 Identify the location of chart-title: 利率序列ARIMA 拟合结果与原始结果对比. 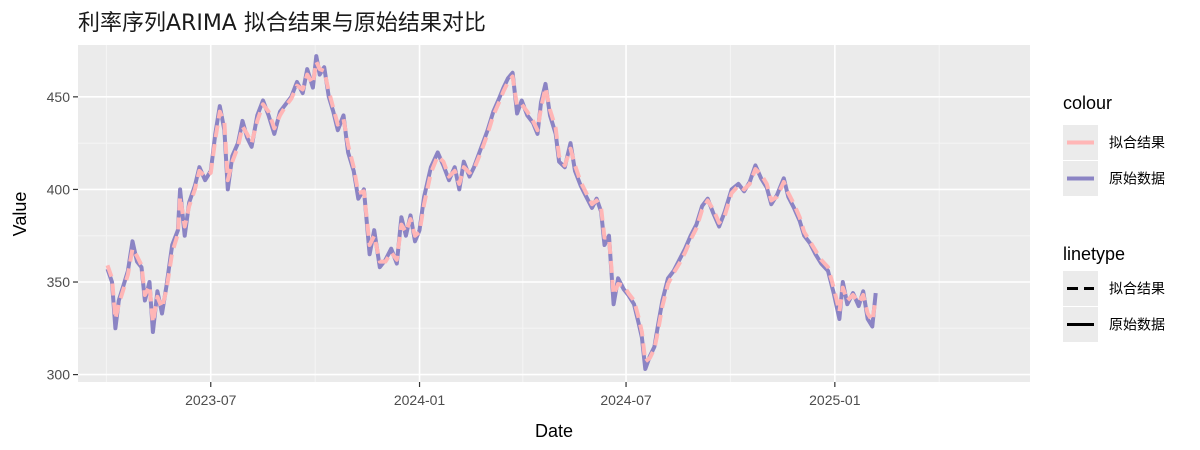
(282, 23).